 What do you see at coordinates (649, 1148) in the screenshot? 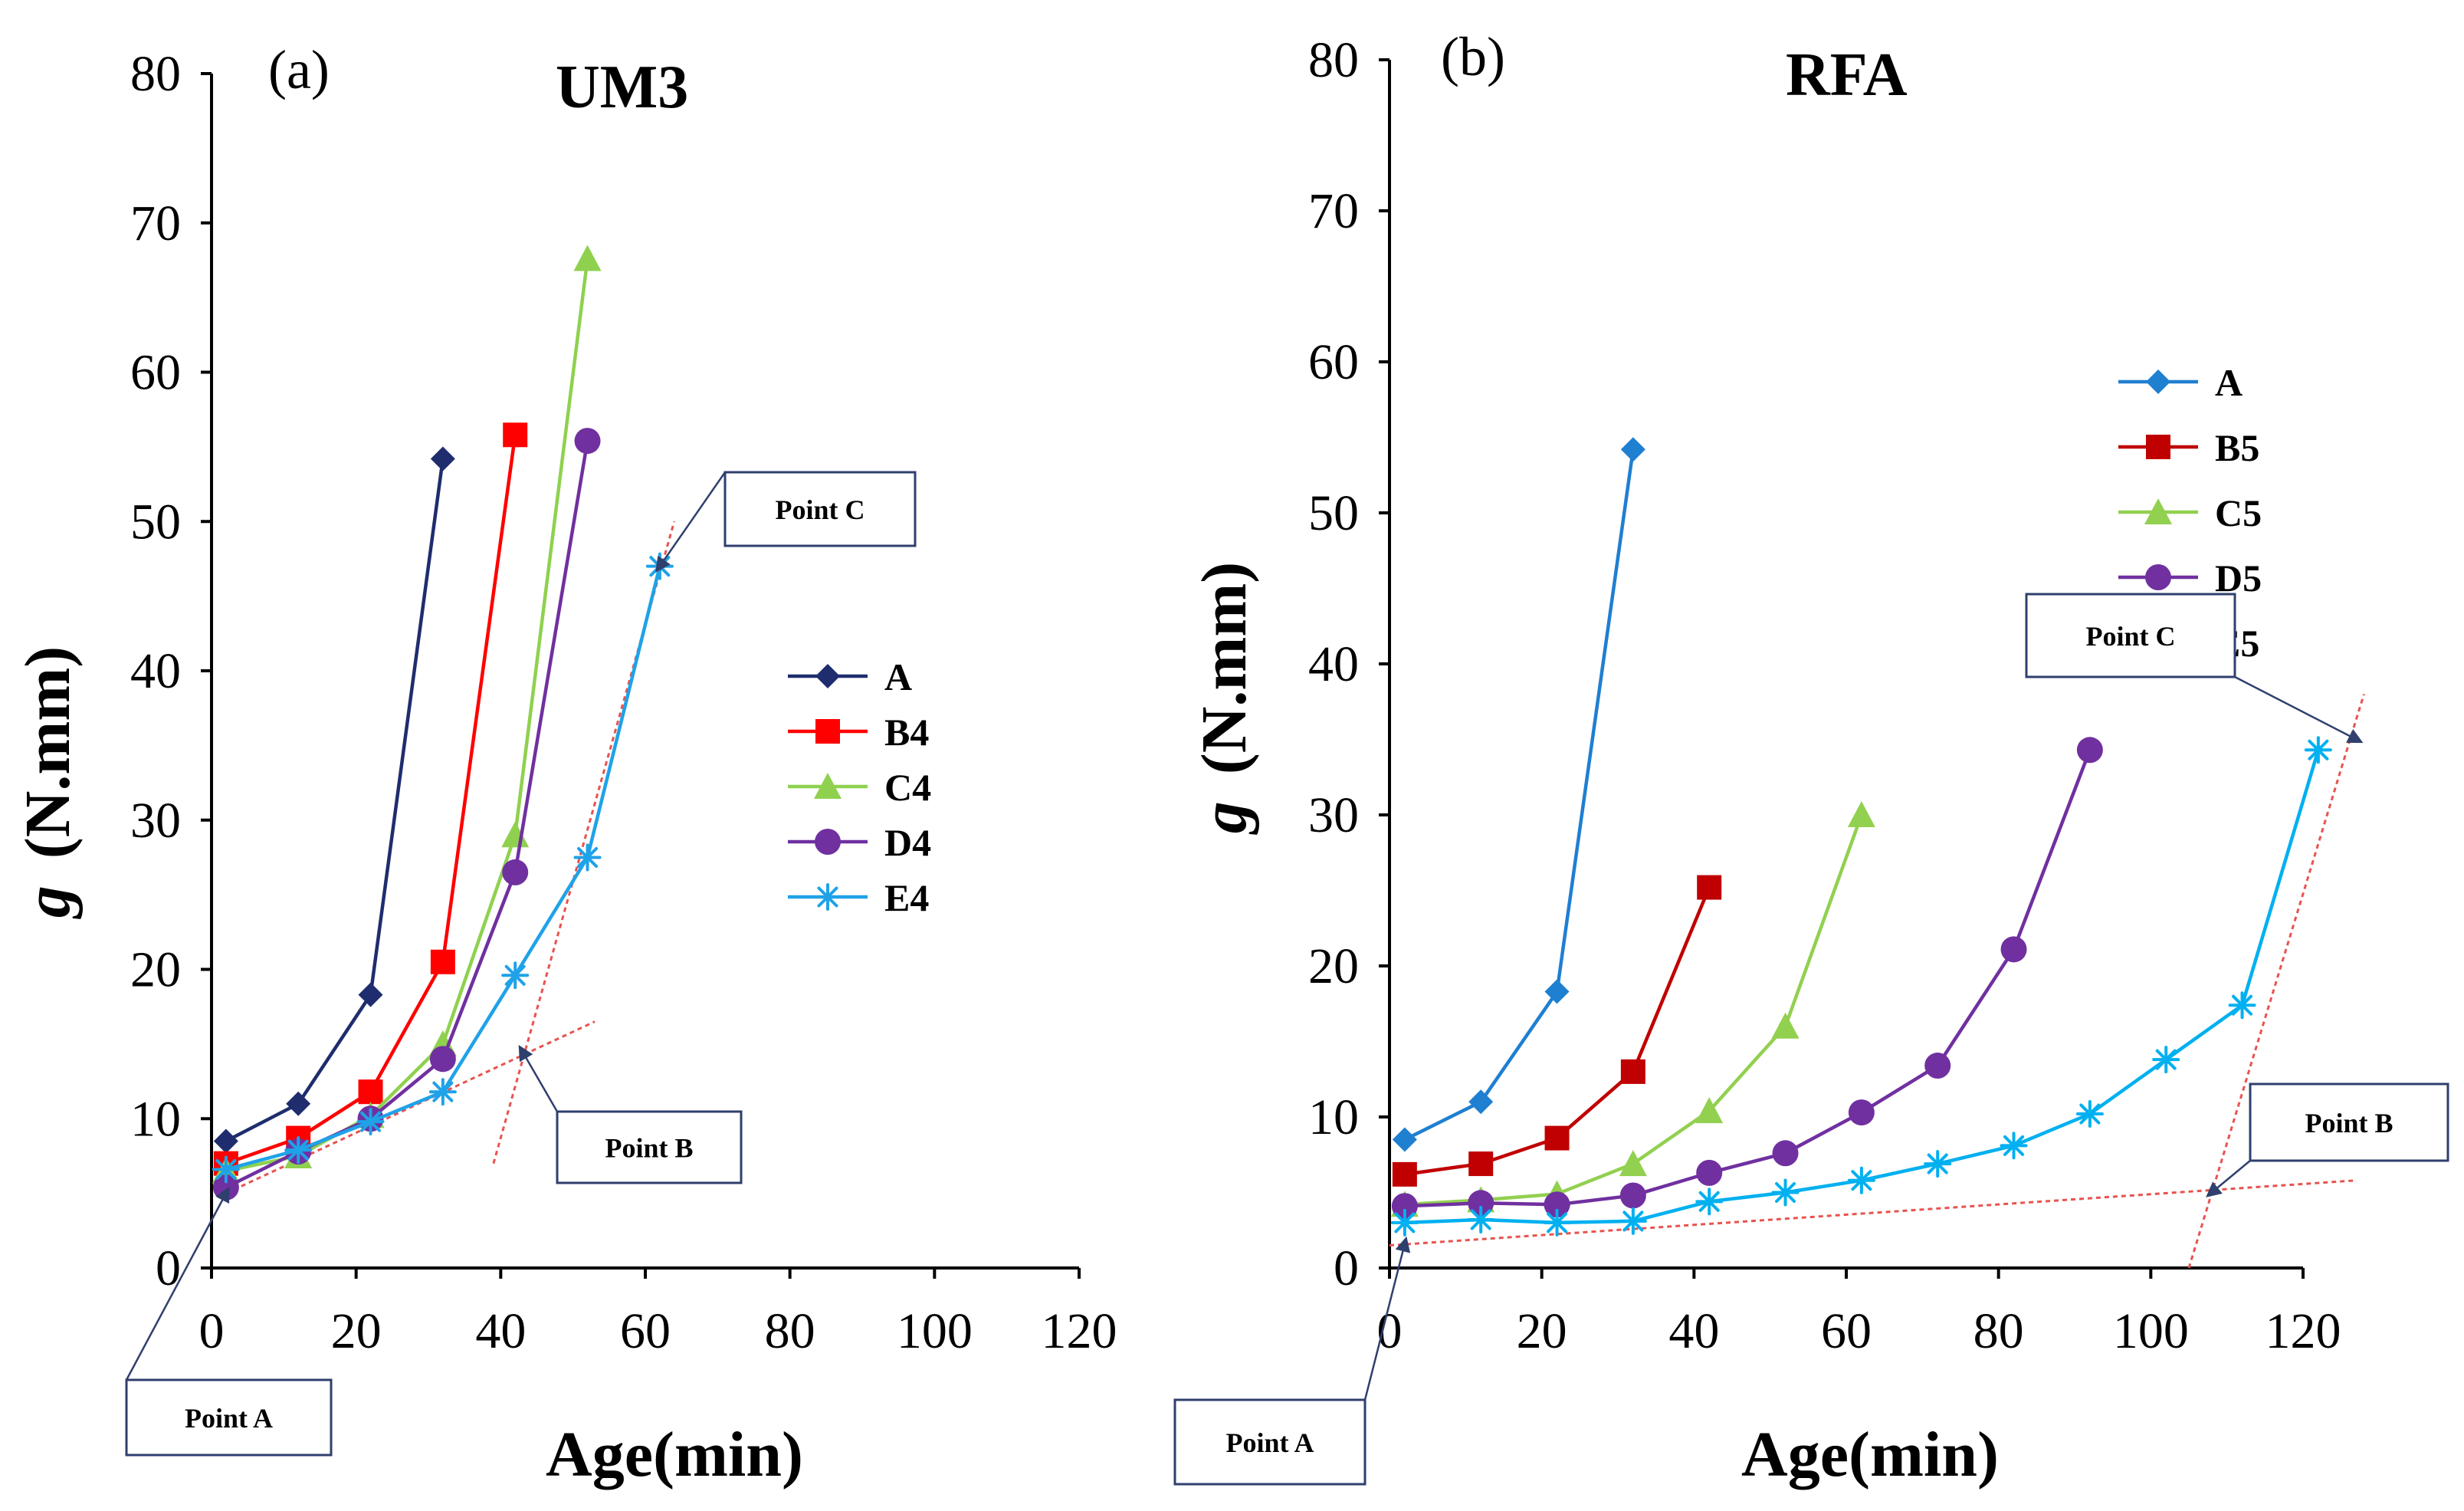
I see `callout-label: Point B` at bounding box center [649, 1148].